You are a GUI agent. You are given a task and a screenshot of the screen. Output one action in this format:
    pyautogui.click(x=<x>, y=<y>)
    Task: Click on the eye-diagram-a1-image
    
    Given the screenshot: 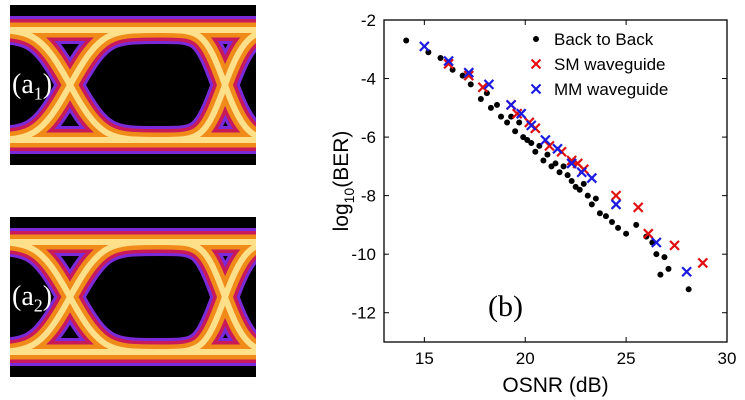 What is the action you would take?
    pyautogui.click(x=133, y=85)
    